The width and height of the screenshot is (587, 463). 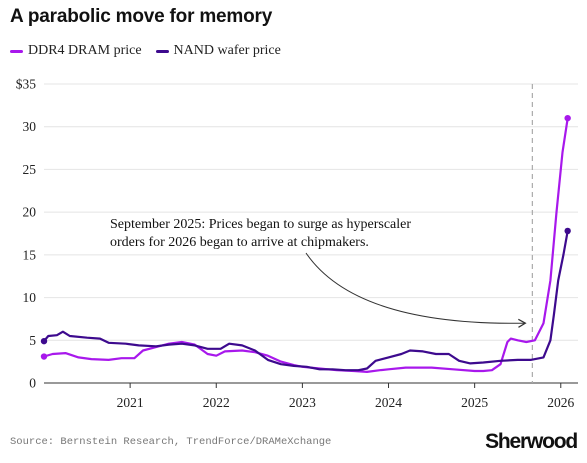 I want to click on x-tick-label: 2026, so click(x=560, y=402).